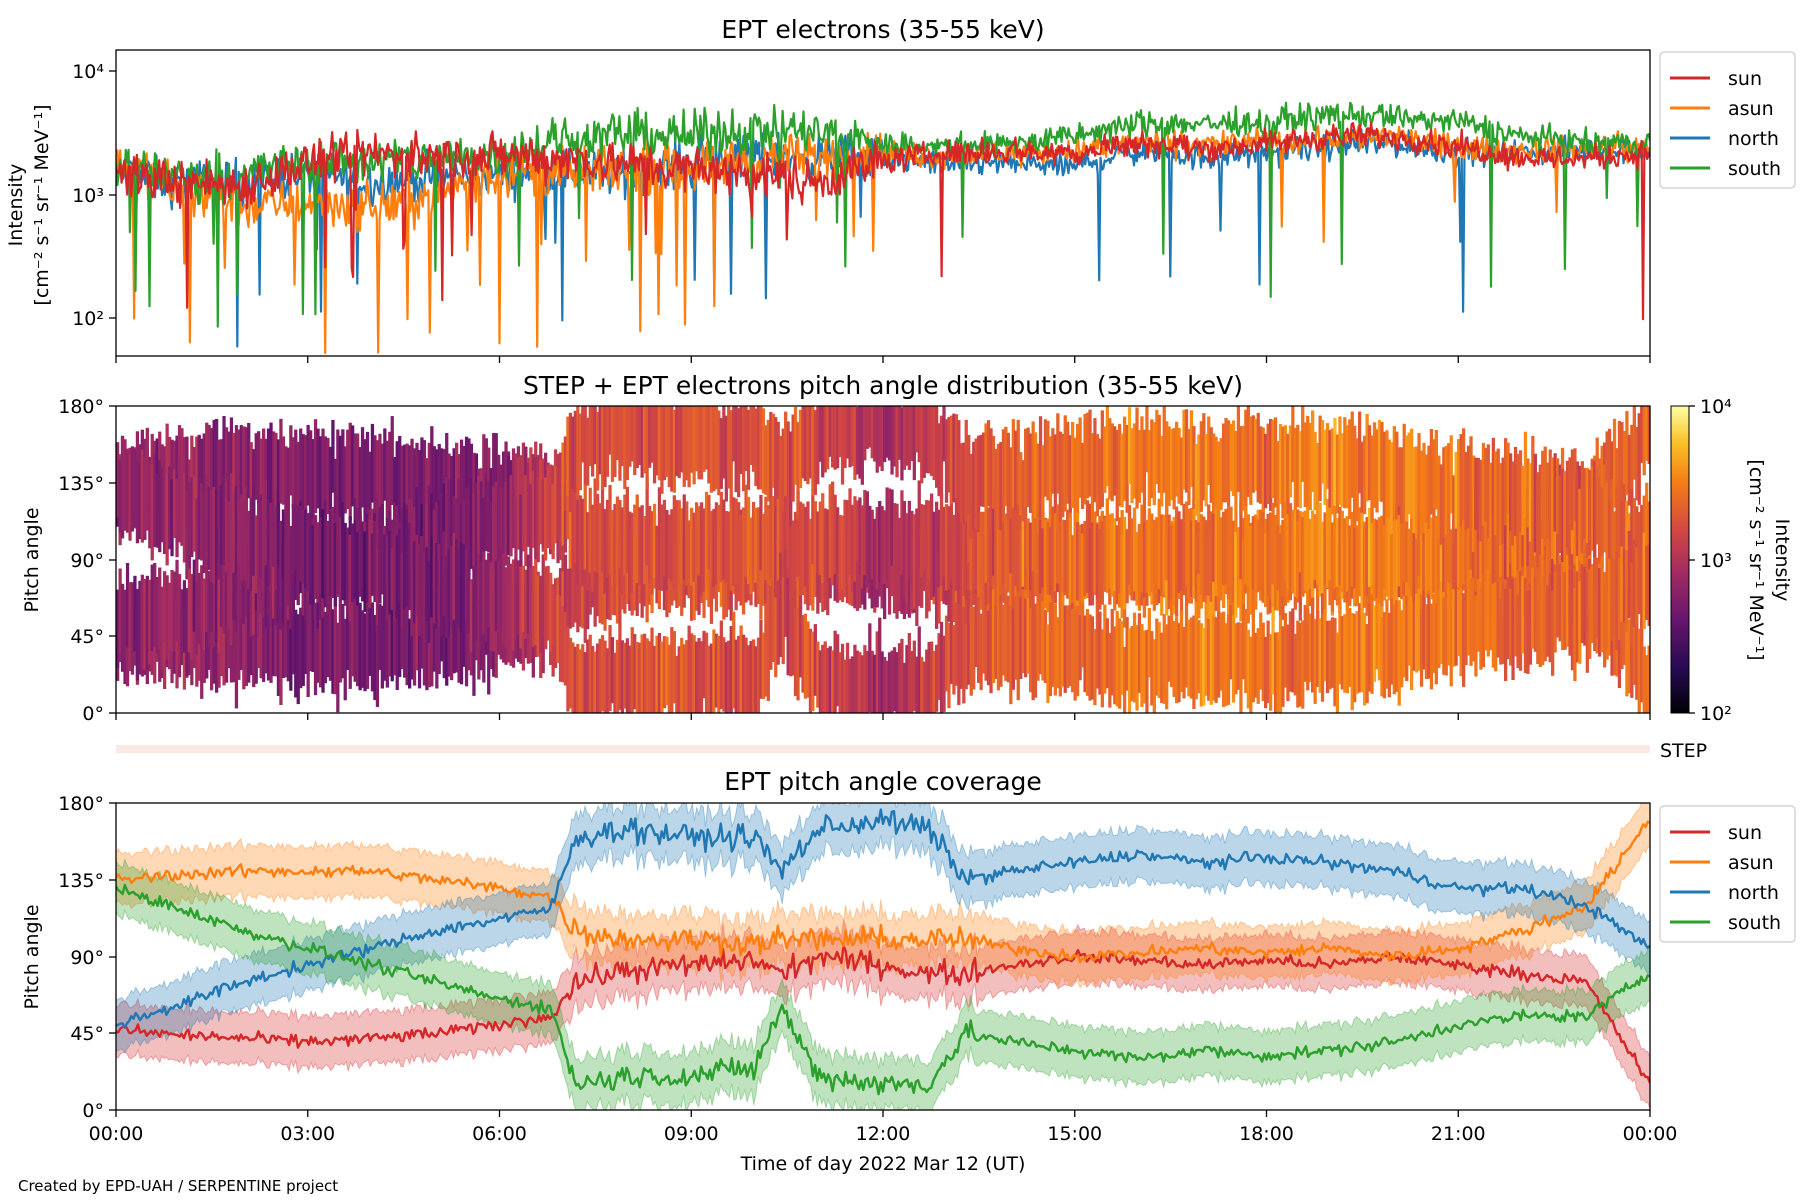 The image size is (1800, 1200). Describe the element at coordinates (116, 1134) in the screenshot. I see `x-tick-label: 00:00` at that location.